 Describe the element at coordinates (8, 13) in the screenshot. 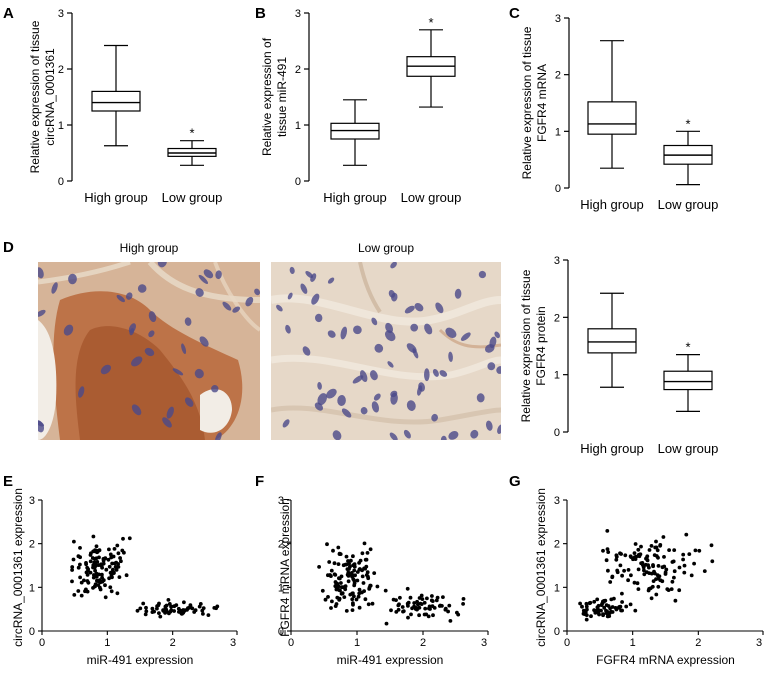

I see `panel-letter-a: A` at that location.